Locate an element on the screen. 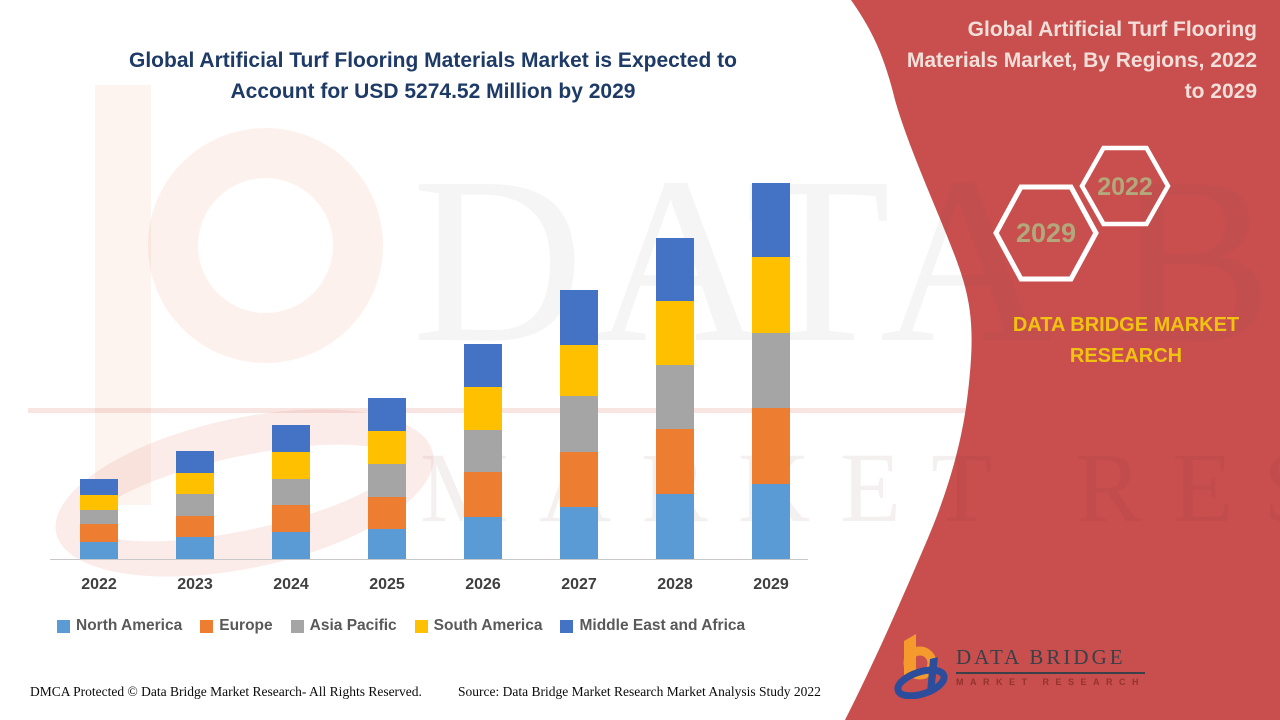 The height and width of the screenshot is (720, 1280). x-axis-line is located at coordinates (429, 559).